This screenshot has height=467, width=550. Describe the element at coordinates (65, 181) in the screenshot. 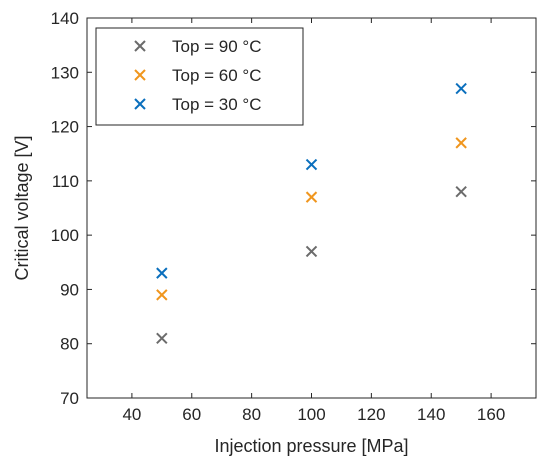

I see `y-tick-label: 110` at that location.